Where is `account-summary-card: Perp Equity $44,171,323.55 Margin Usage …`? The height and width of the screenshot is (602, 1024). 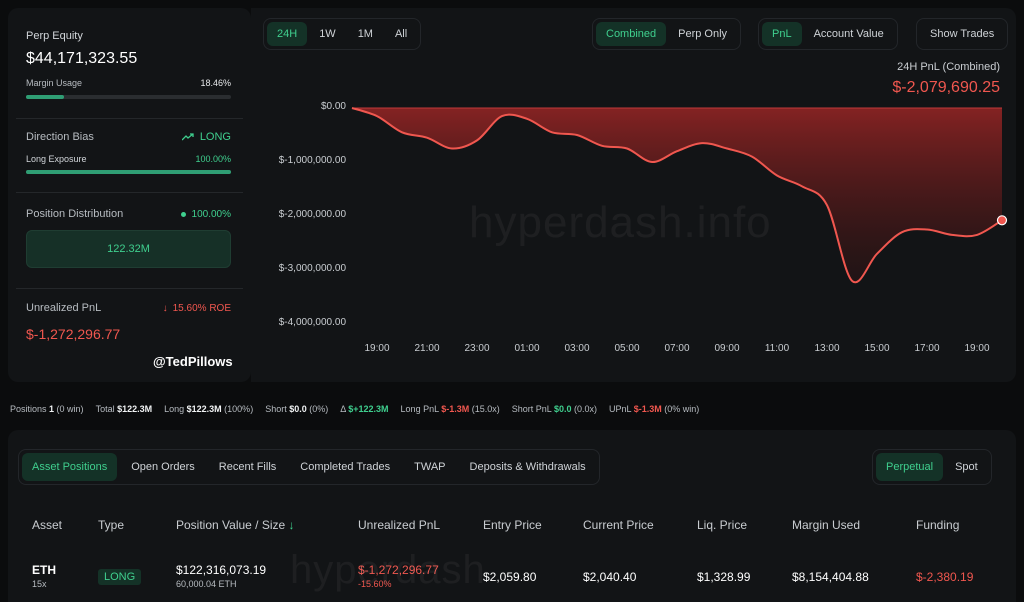 account-summary-card: Perp Equity $44,171,323.55 Margin Usage … is located at coordinates (129, 195).